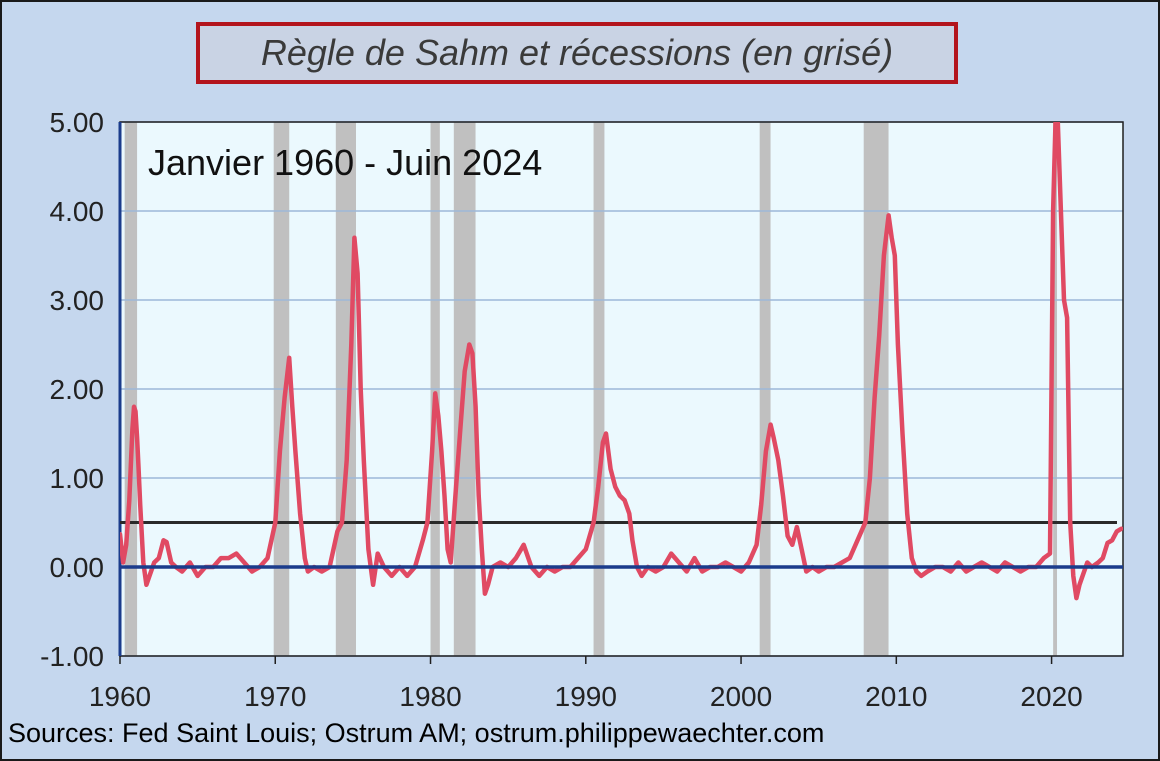  I want to click on y-tick-label: 0.00, so click(77, 567).